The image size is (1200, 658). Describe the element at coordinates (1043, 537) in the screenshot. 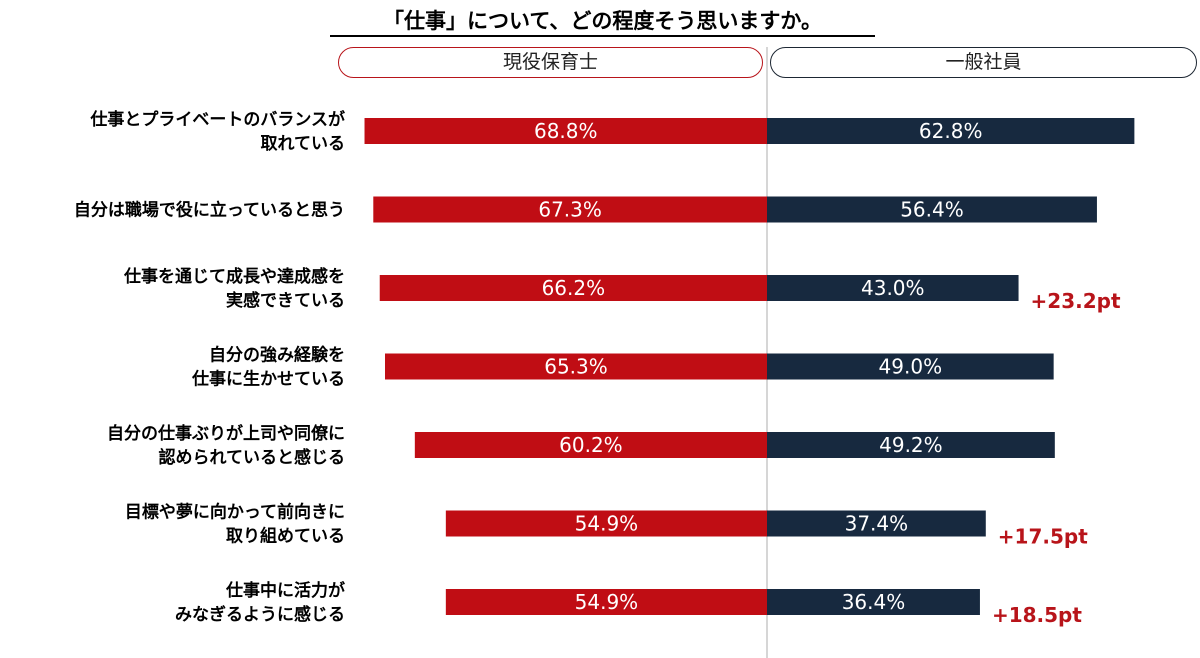

I see `difference-label: +17.5pt` at that location.